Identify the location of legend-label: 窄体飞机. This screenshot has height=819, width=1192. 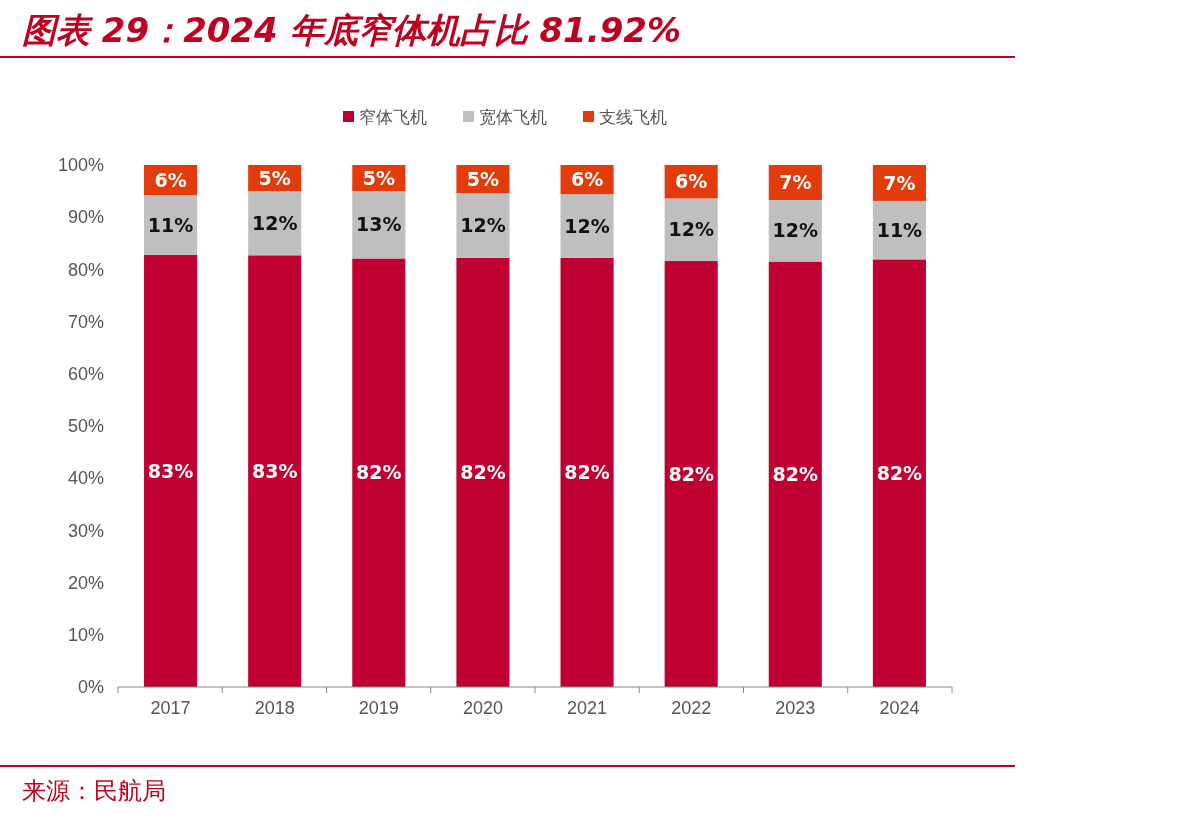
(393, 116).